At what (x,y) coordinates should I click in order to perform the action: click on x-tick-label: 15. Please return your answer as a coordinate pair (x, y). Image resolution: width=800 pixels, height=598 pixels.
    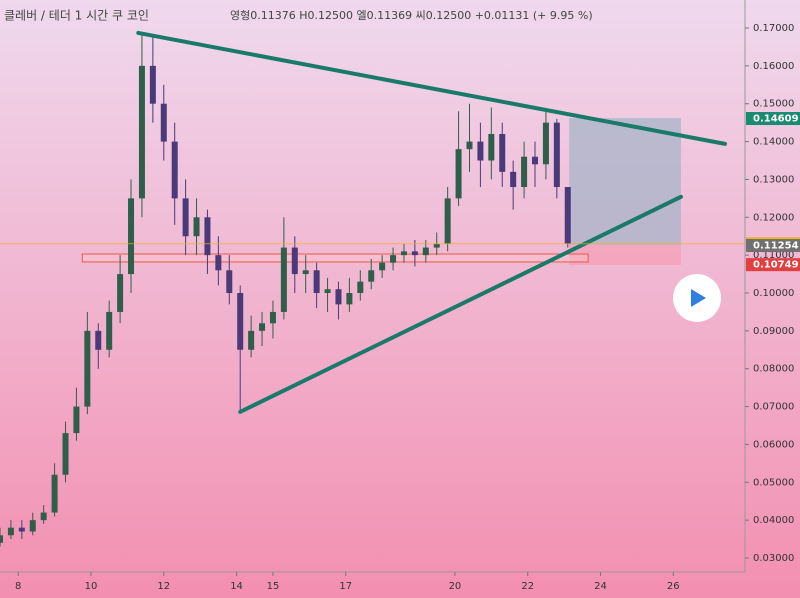
    Looking at the image, I should click on (273, 586).